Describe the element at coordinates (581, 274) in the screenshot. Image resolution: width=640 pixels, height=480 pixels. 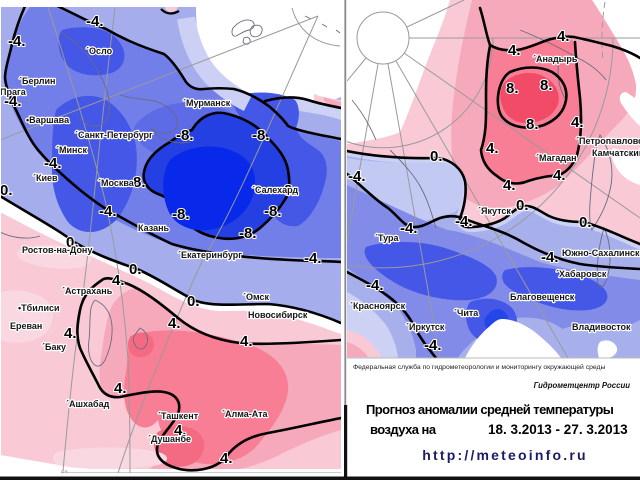
I see `svg-text: ´Хабаровск` at that location.